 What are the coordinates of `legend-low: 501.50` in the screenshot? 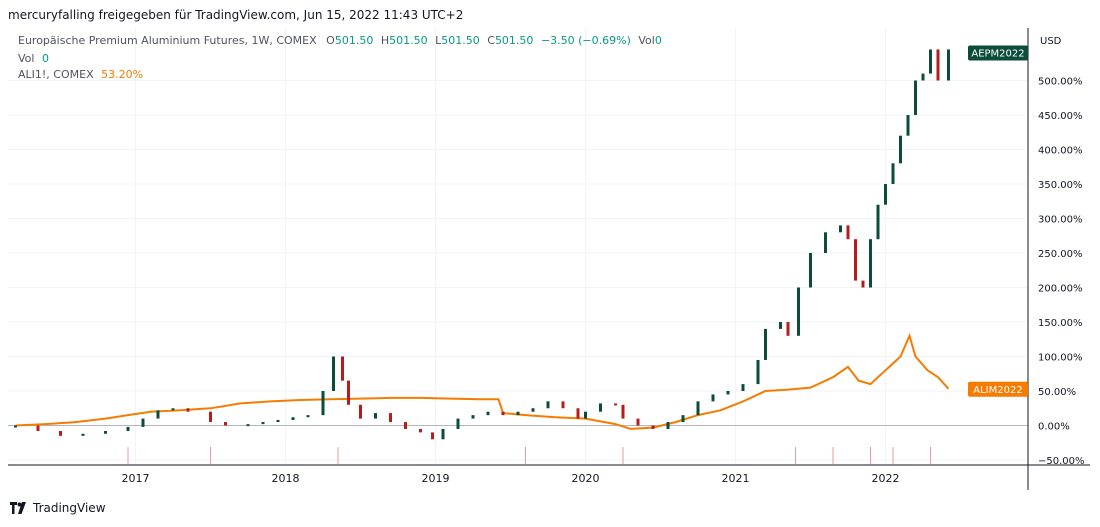 It's located at (460, 40).